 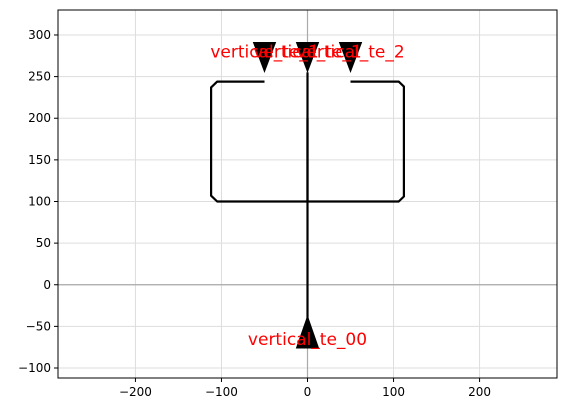 I want to click on y-tick-label: 200, so click(x=39, y=118).